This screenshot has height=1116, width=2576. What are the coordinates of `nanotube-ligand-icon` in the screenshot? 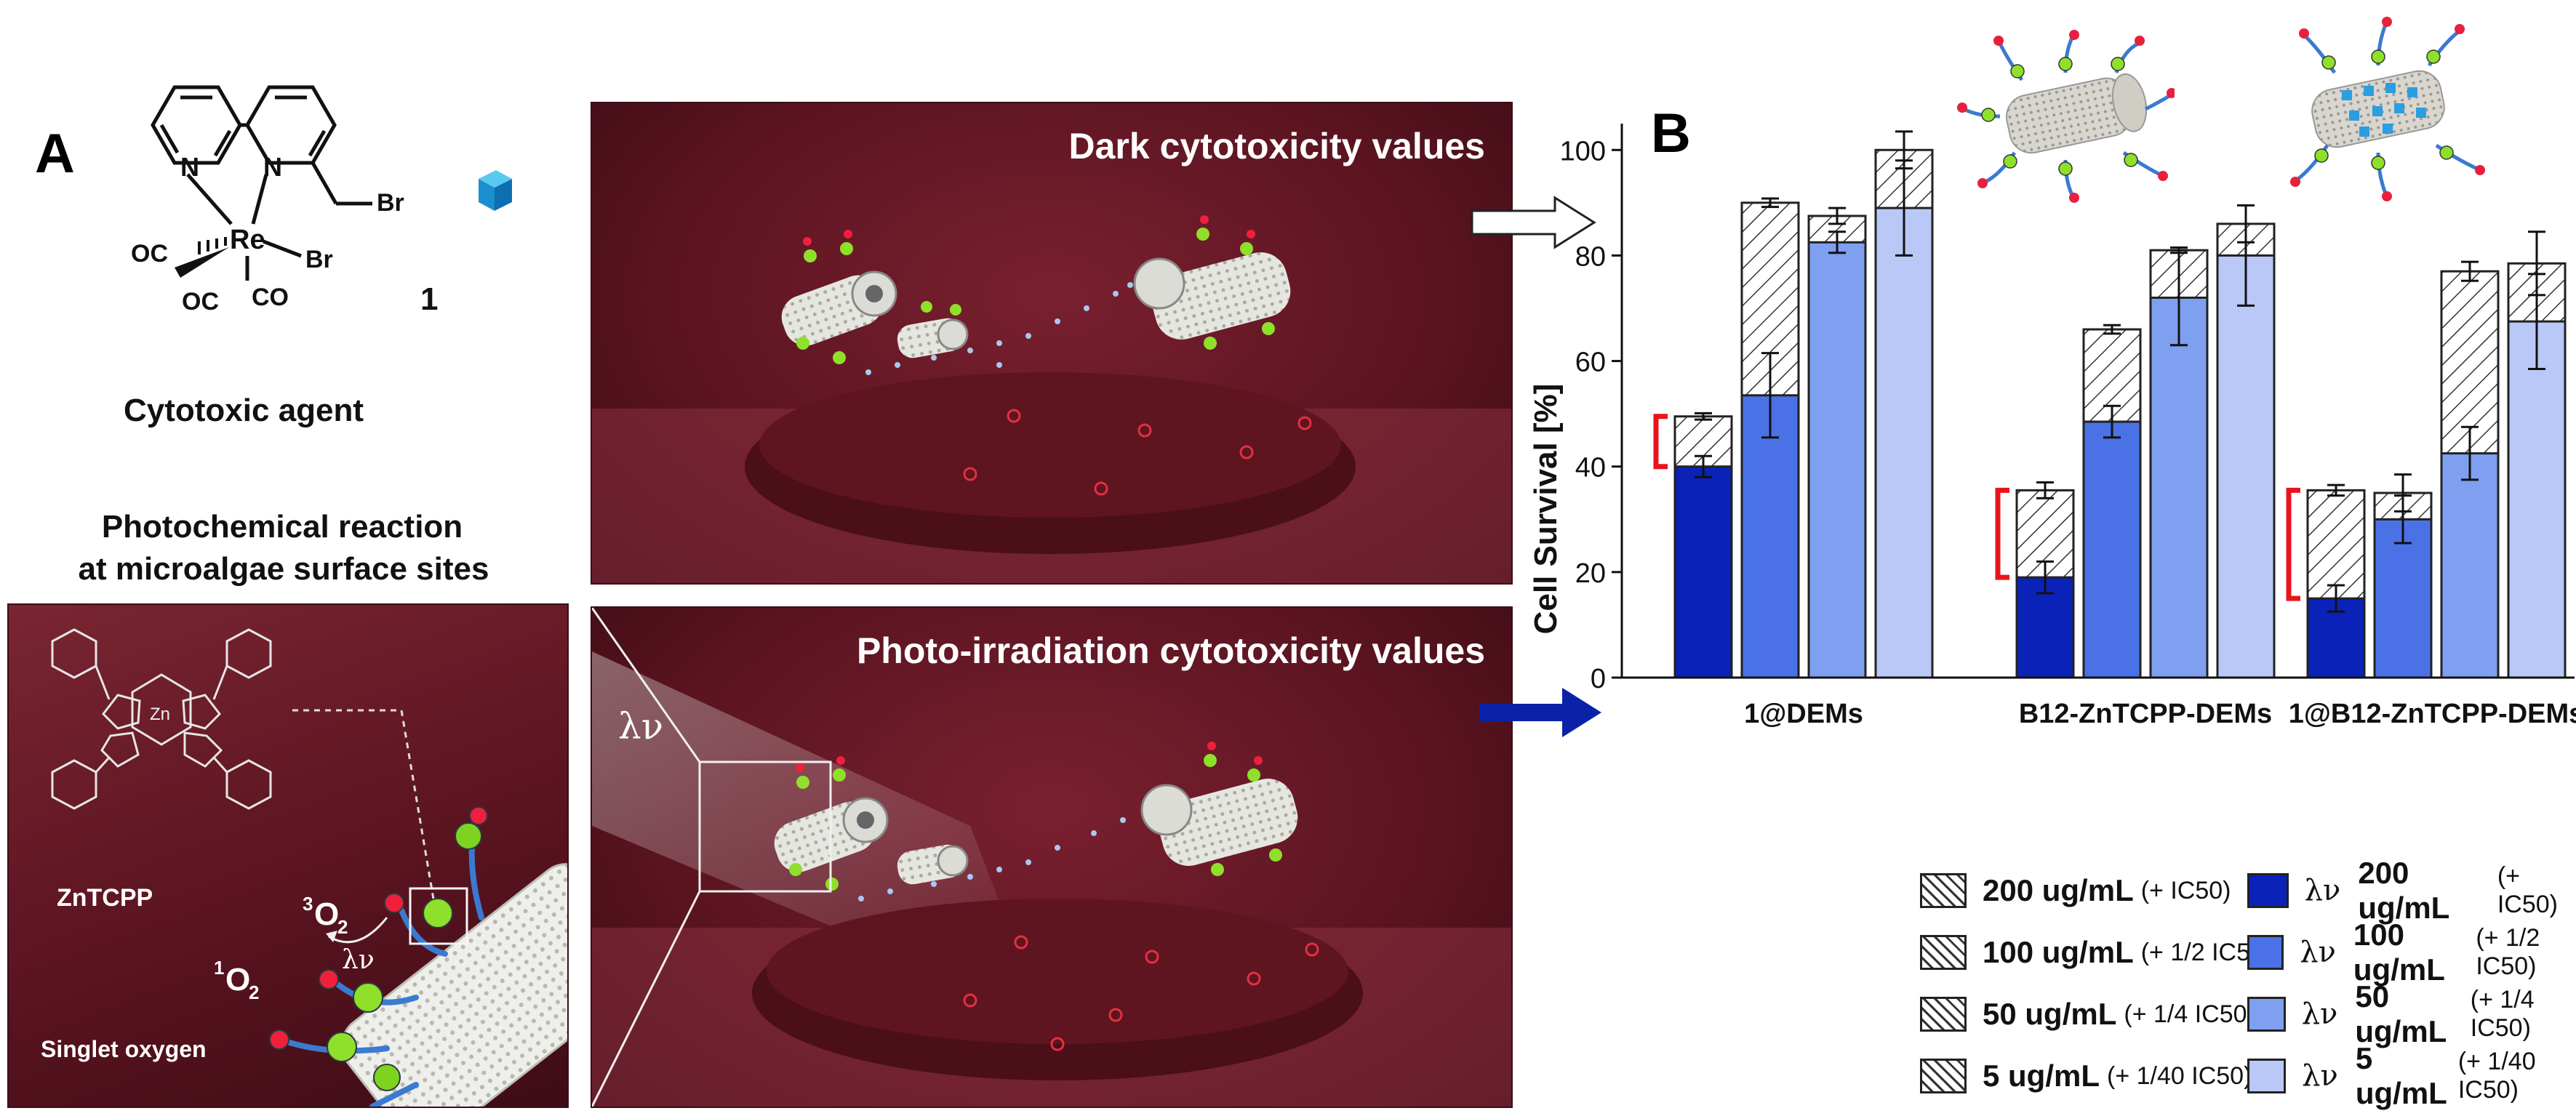 It's located at (2066, 116).